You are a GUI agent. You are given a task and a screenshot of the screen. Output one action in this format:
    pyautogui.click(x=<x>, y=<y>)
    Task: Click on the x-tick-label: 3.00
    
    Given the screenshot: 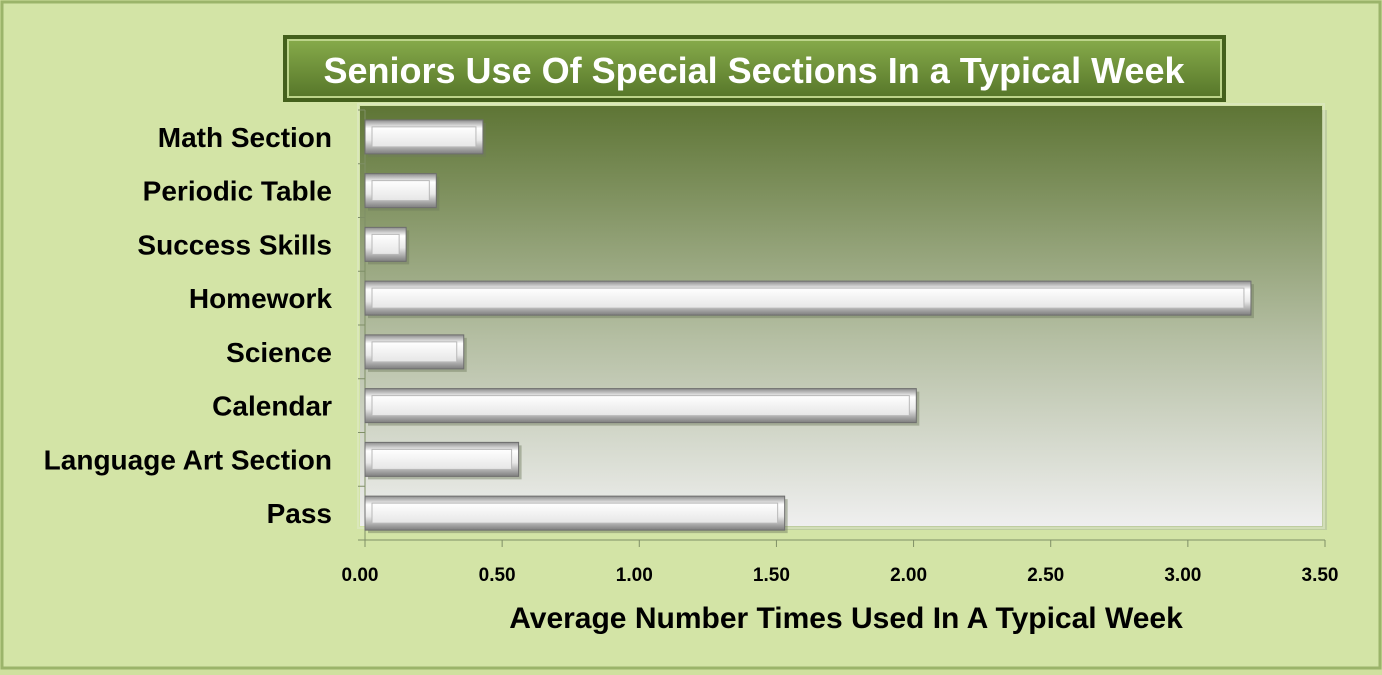 What is the action you would take?
    pyautogui.click(x=1182, y=575)
    